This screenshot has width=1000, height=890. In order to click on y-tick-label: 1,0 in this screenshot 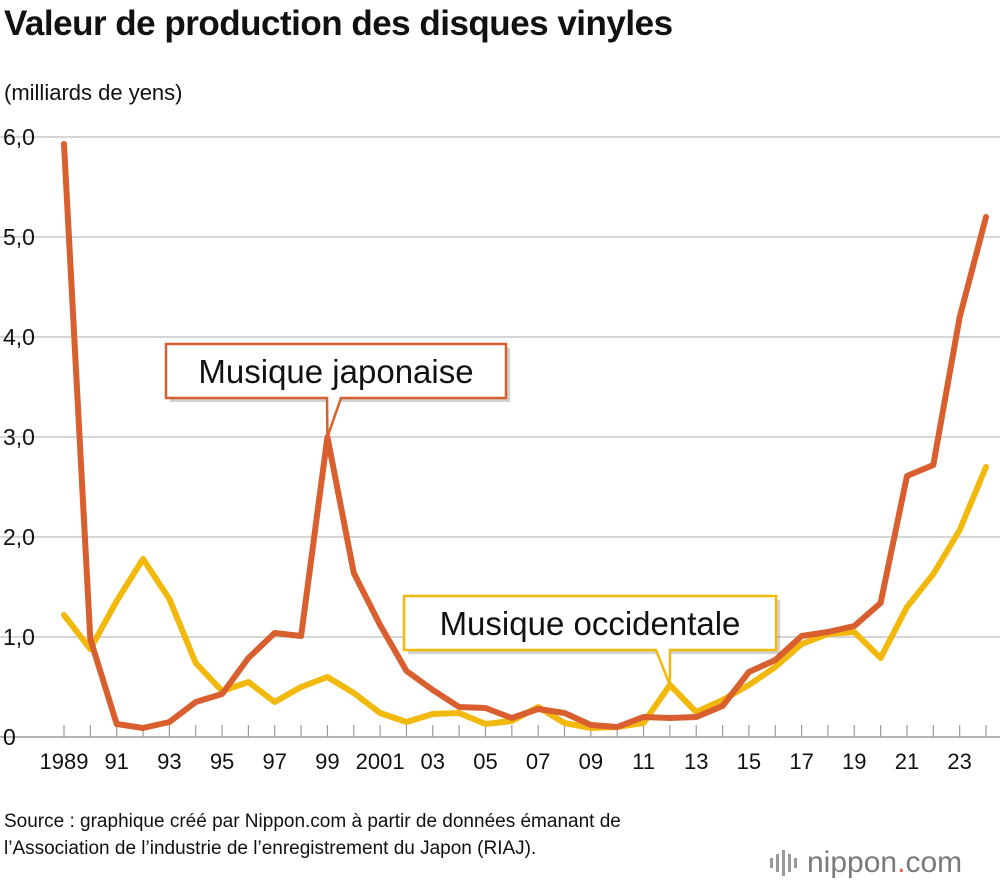, I will do `click(19, 637)`.